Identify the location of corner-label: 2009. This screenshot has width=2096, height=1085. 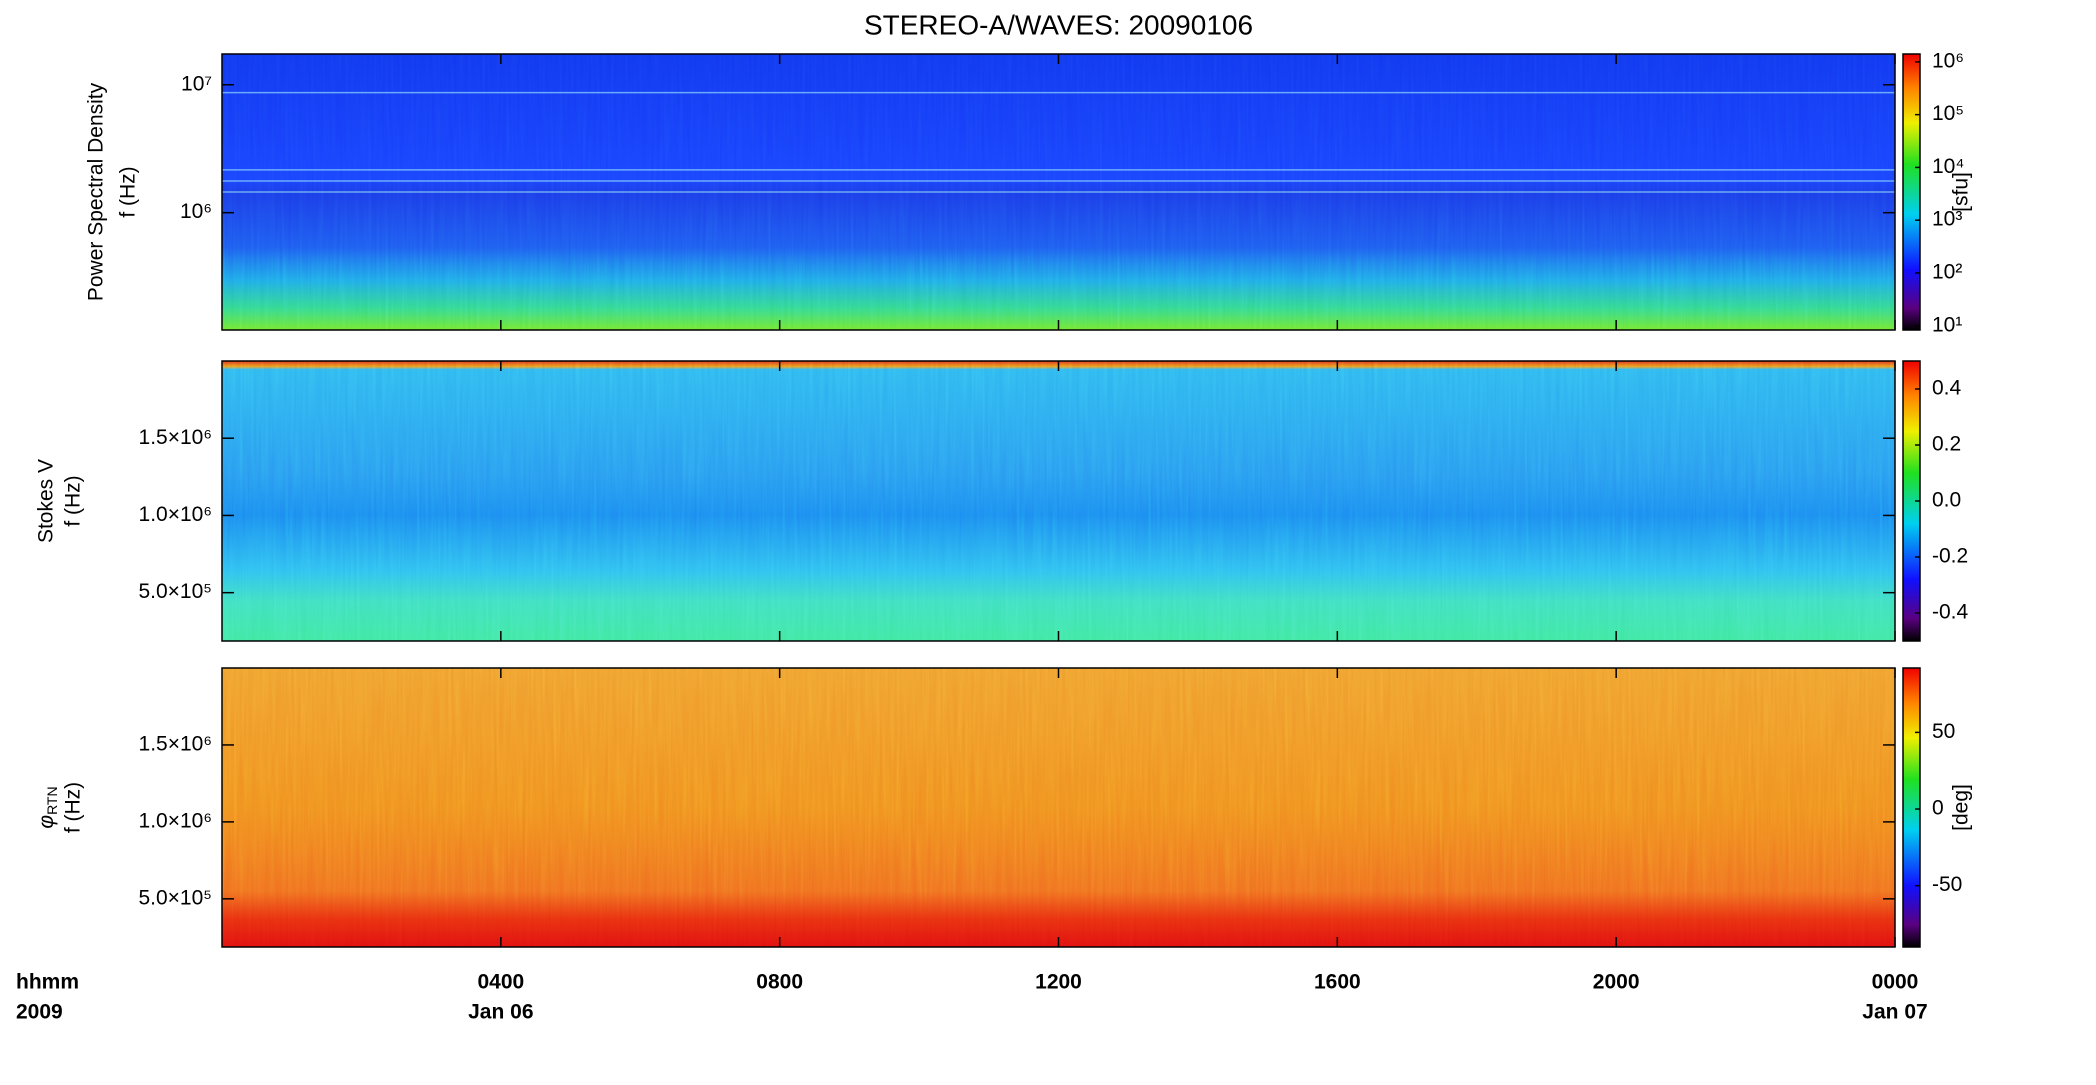
(39, 1012).